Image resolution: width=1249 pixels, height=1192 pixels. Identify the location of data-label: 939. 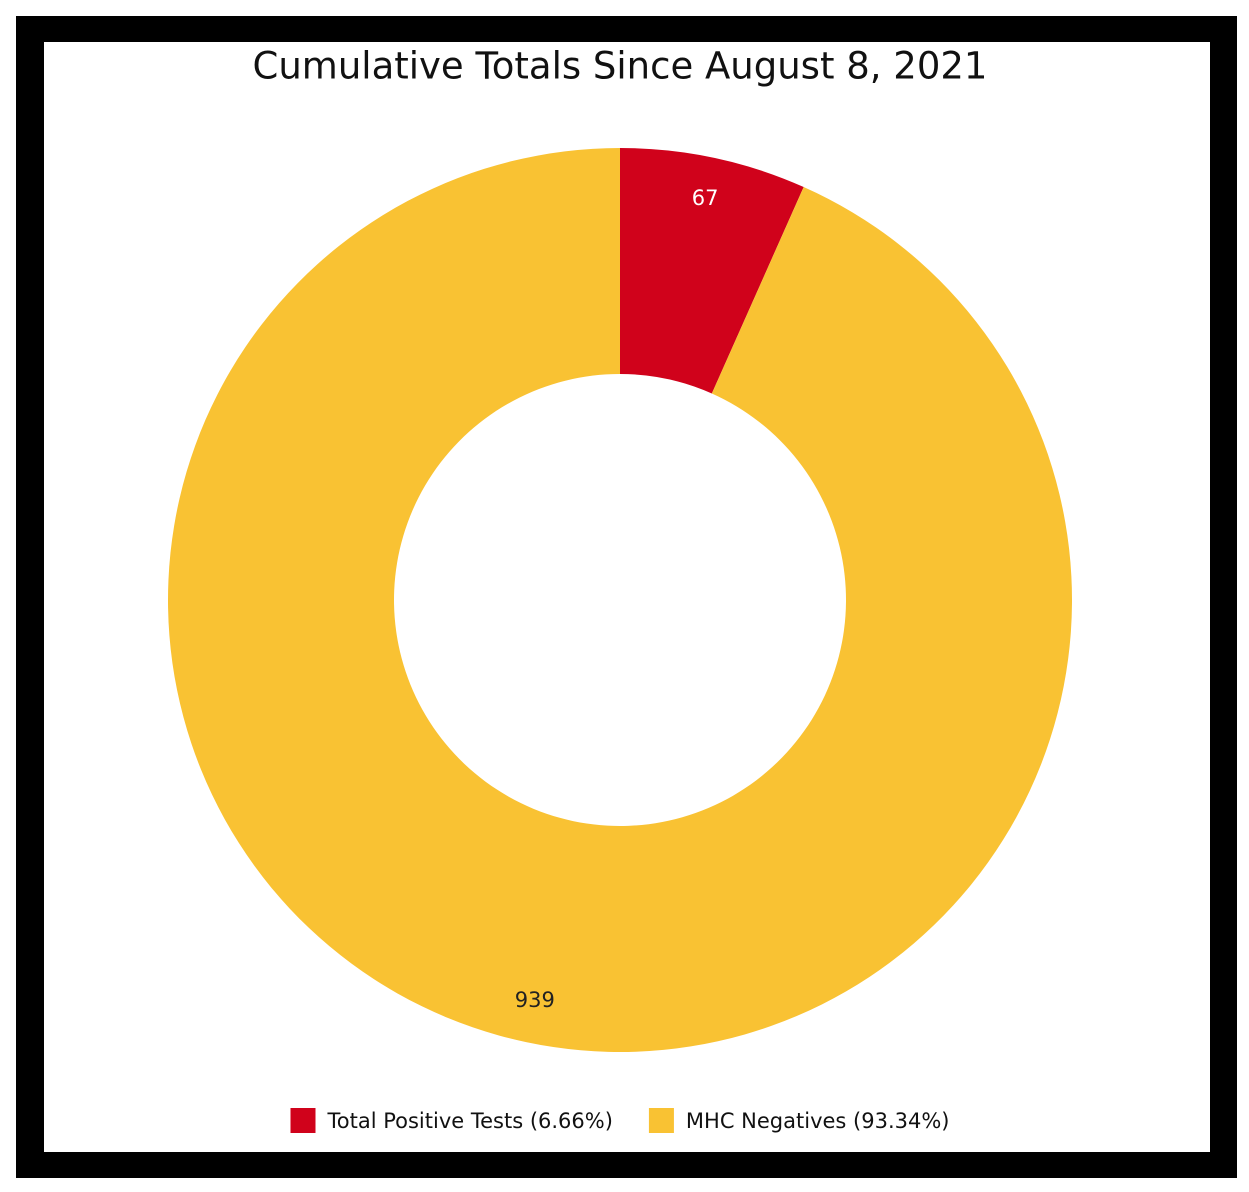
(535, 1000).